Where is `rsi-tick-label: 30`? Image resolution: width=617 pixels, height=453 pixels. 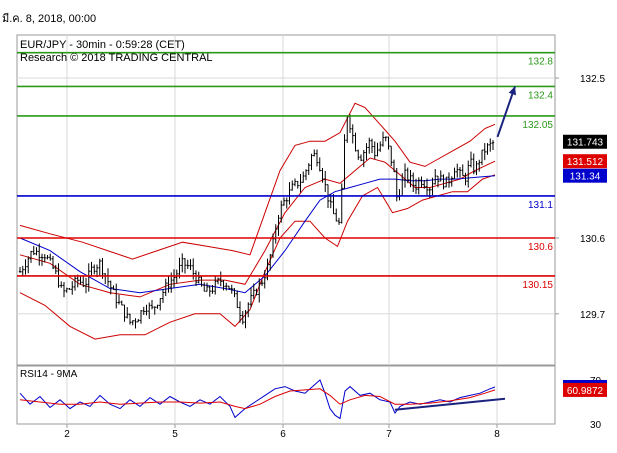
rsi-tick-label: 30 is located at coordinates (596, 425).